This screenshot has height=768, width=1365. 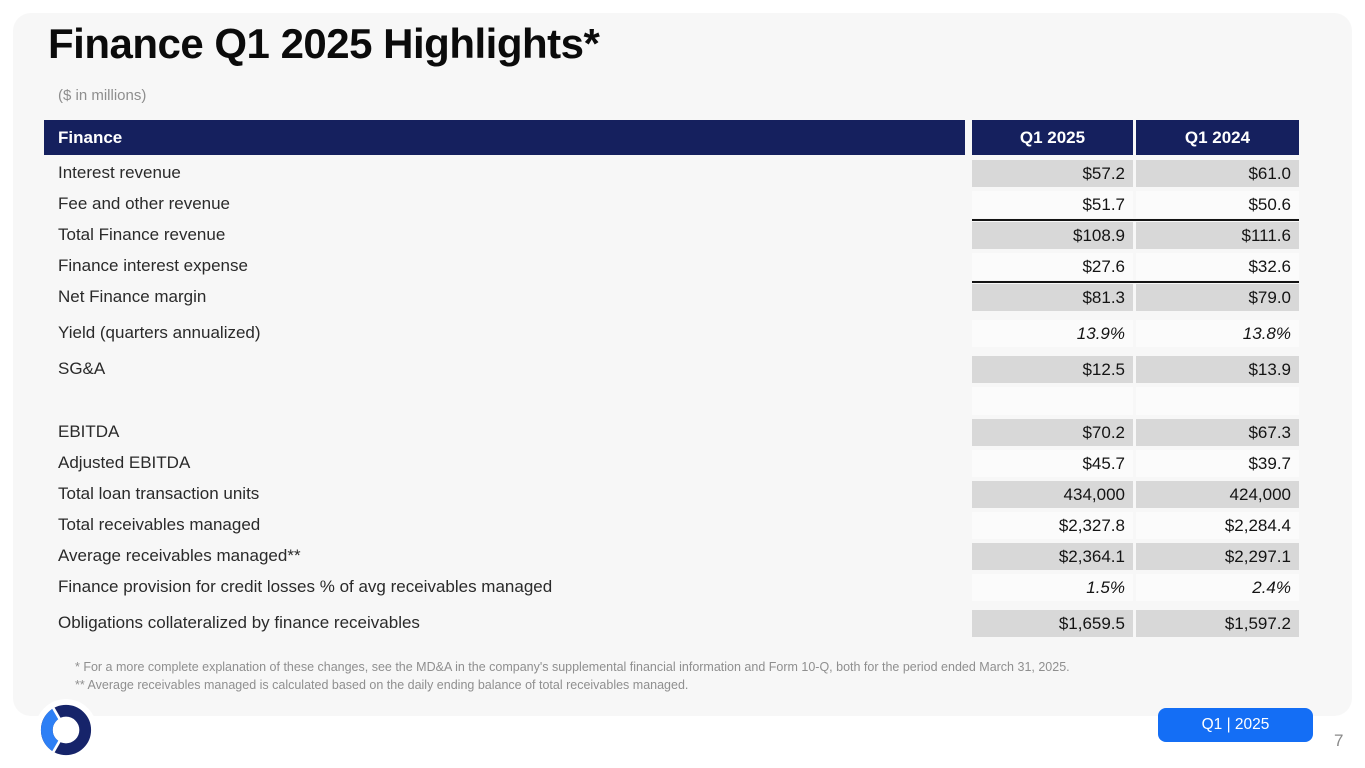 I want to click on value-q1-2024: $79.0, so click(x=1217, y=297).